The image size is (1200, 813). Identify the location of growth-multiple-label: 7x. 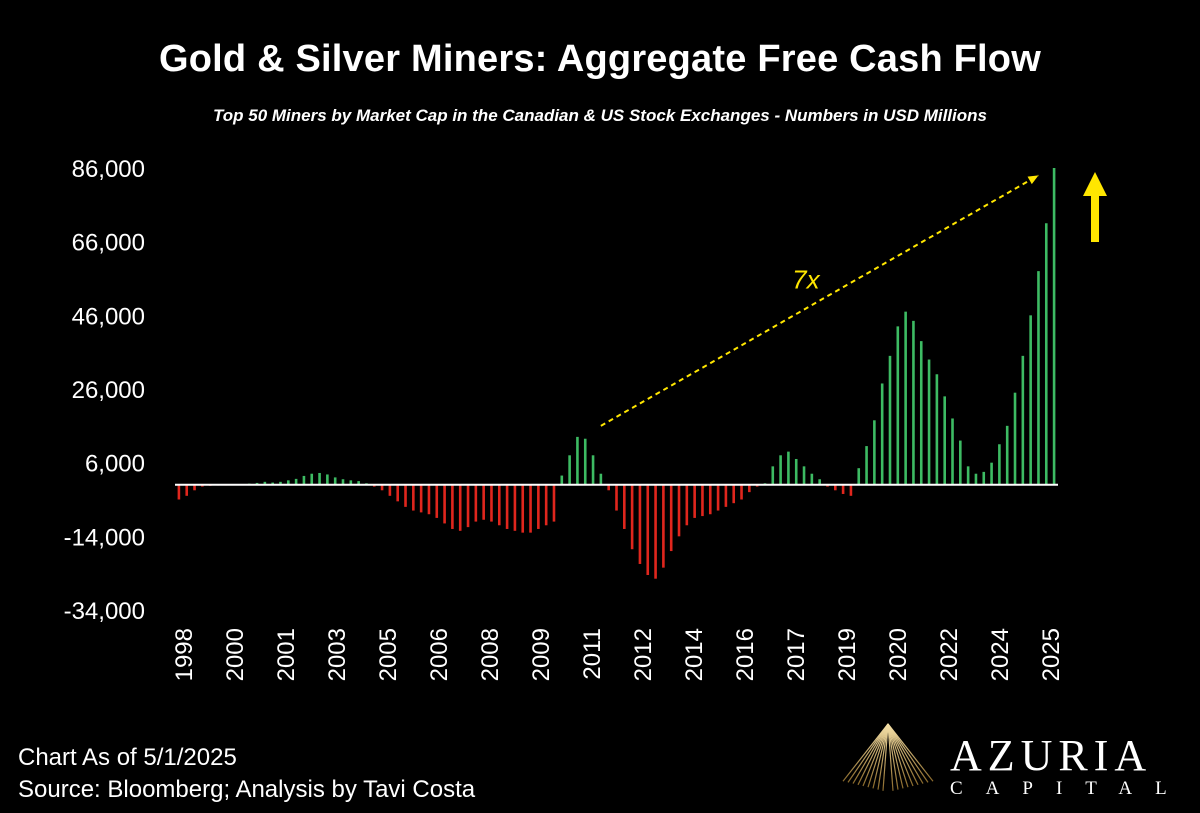
(806, 280).